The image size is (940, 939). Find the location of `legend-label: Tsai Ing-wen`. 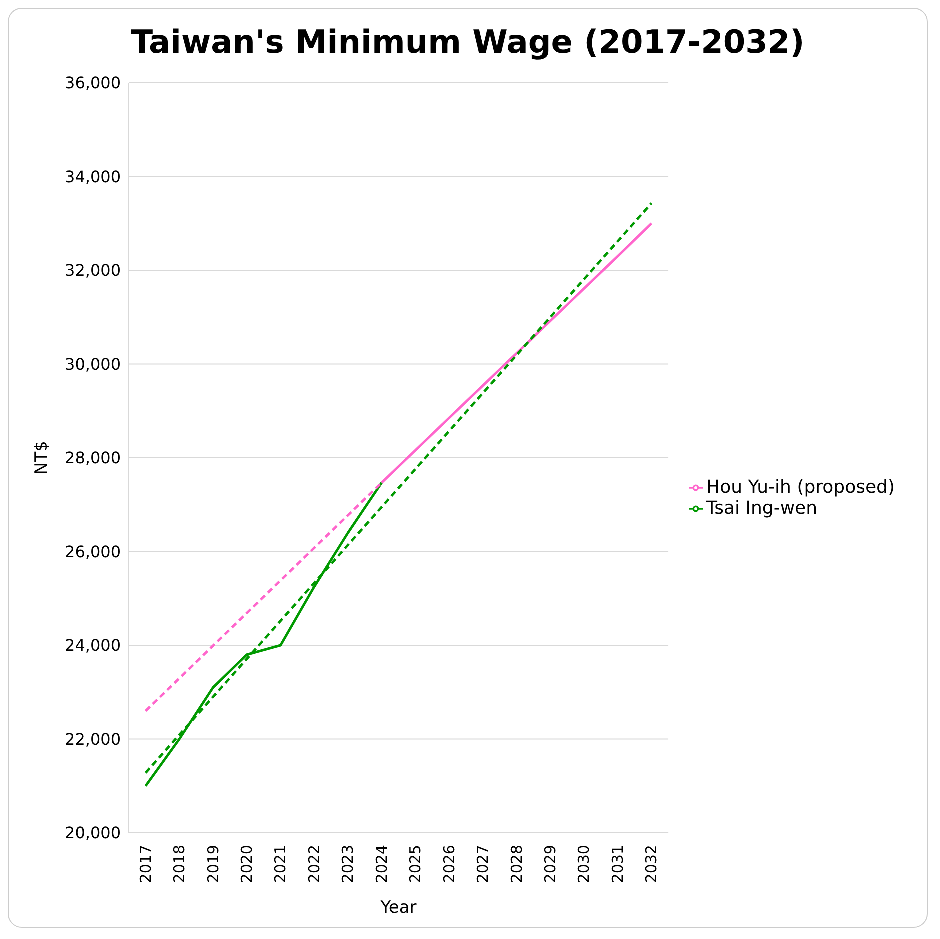

legend-label: Tsai Ing-wen is located at coordinates (762, 508).